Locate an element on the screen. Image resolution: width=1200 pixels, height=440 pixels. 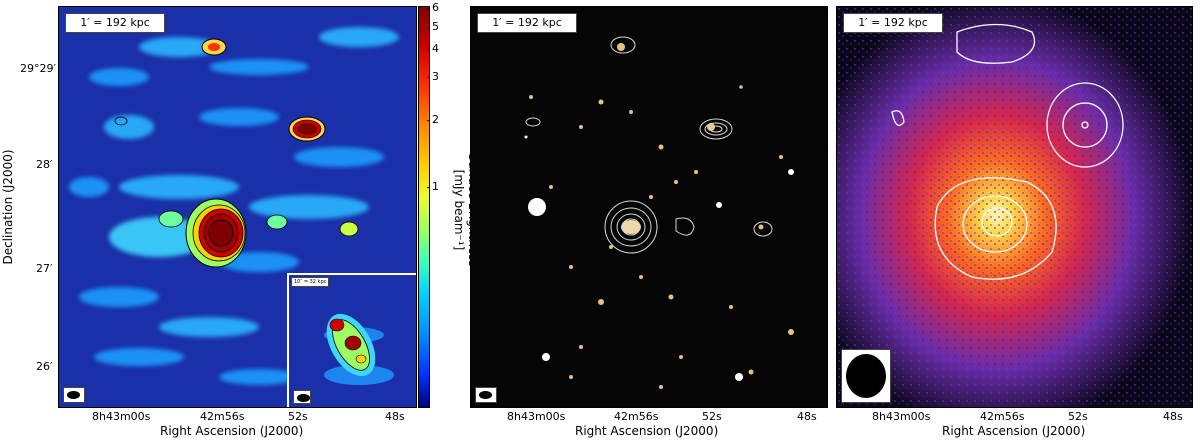
inset-scale-label: 10″ = 32 kpc is located at coordinates (310, 282).